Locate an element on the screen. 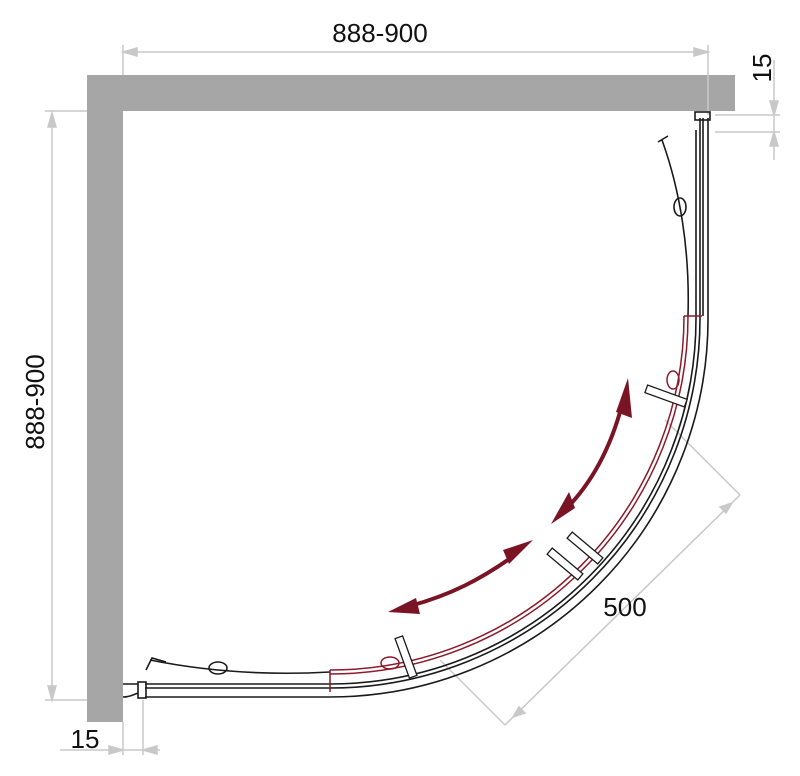 The width and height of the screenshot is (800, 776). top-width-label: 888-900 is located at coordinates (379, 33).